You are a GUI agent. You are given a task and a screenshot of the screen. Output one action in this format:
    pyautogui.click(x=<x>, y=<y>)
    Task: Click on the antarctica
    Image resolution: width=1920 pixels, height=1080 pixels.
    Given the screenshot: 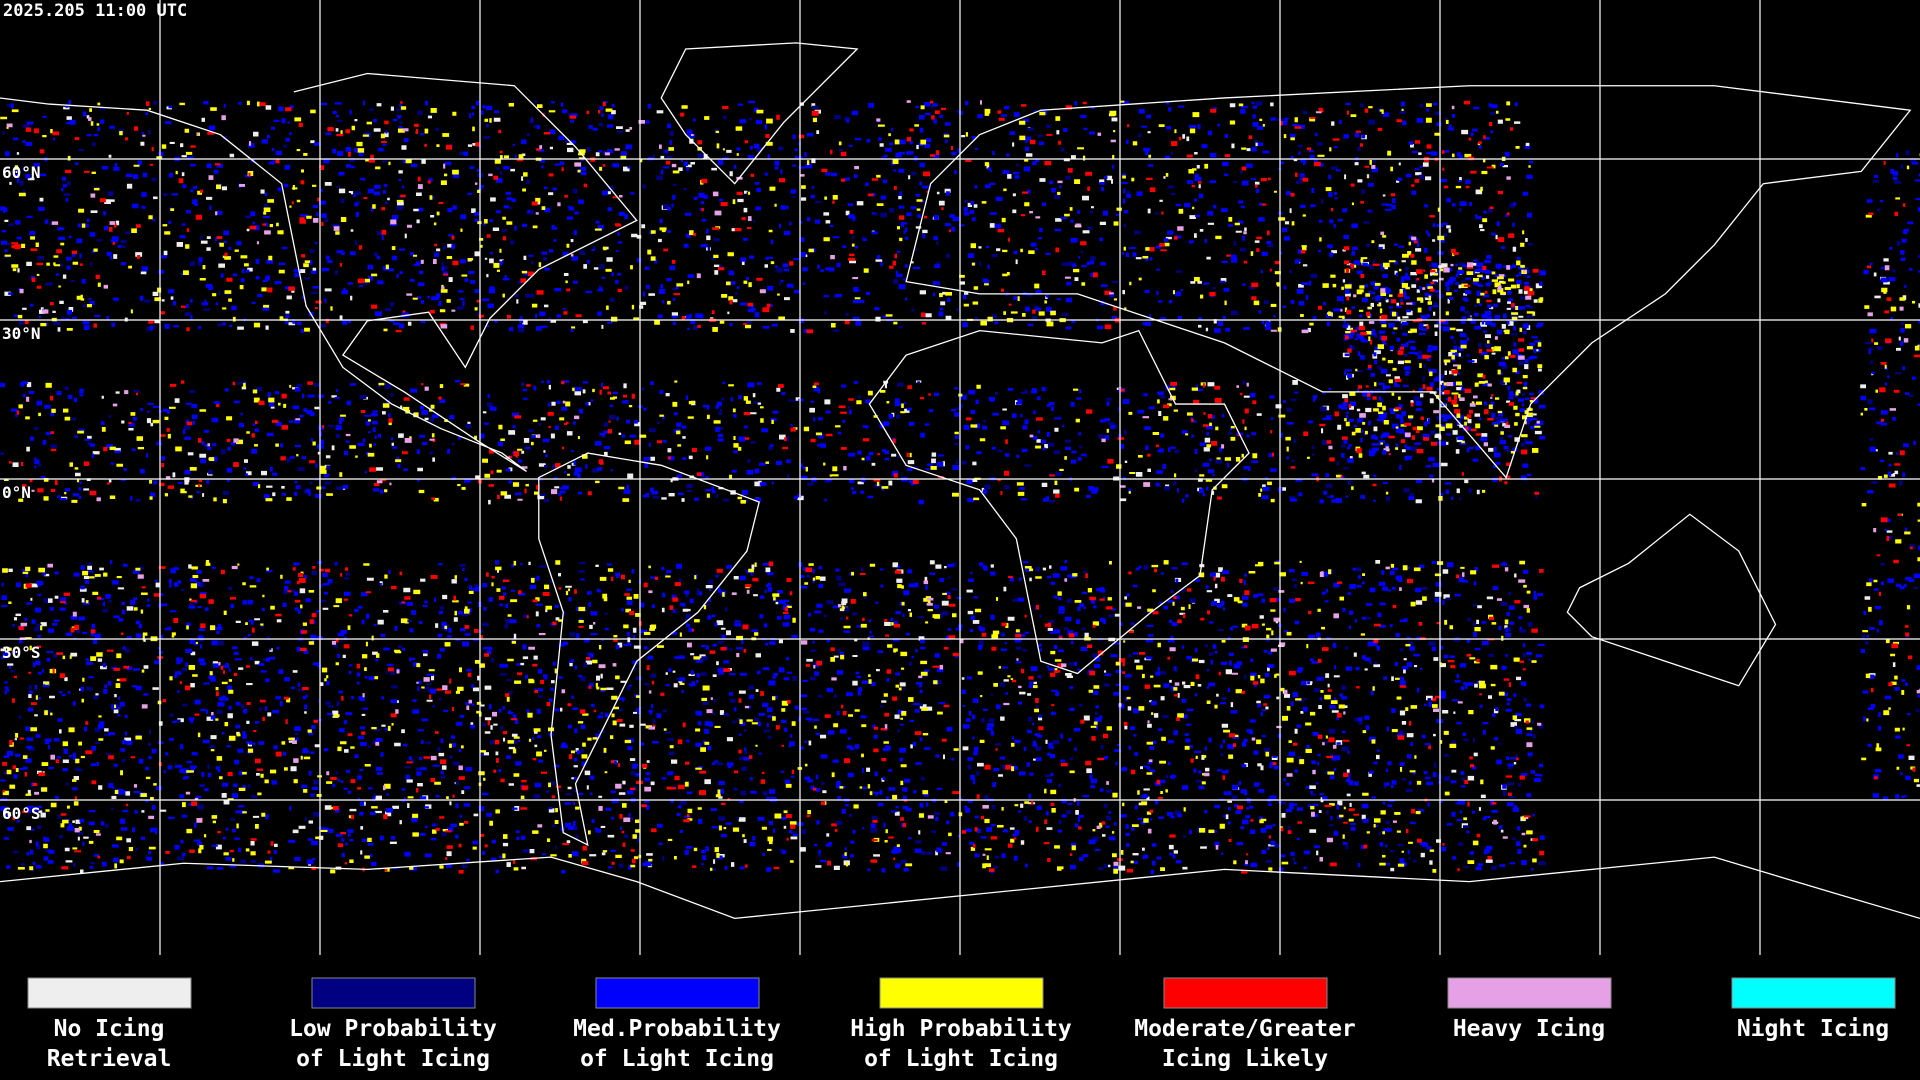 What is the action you would take?
    pyautogui.click(x=960, y=887)
    